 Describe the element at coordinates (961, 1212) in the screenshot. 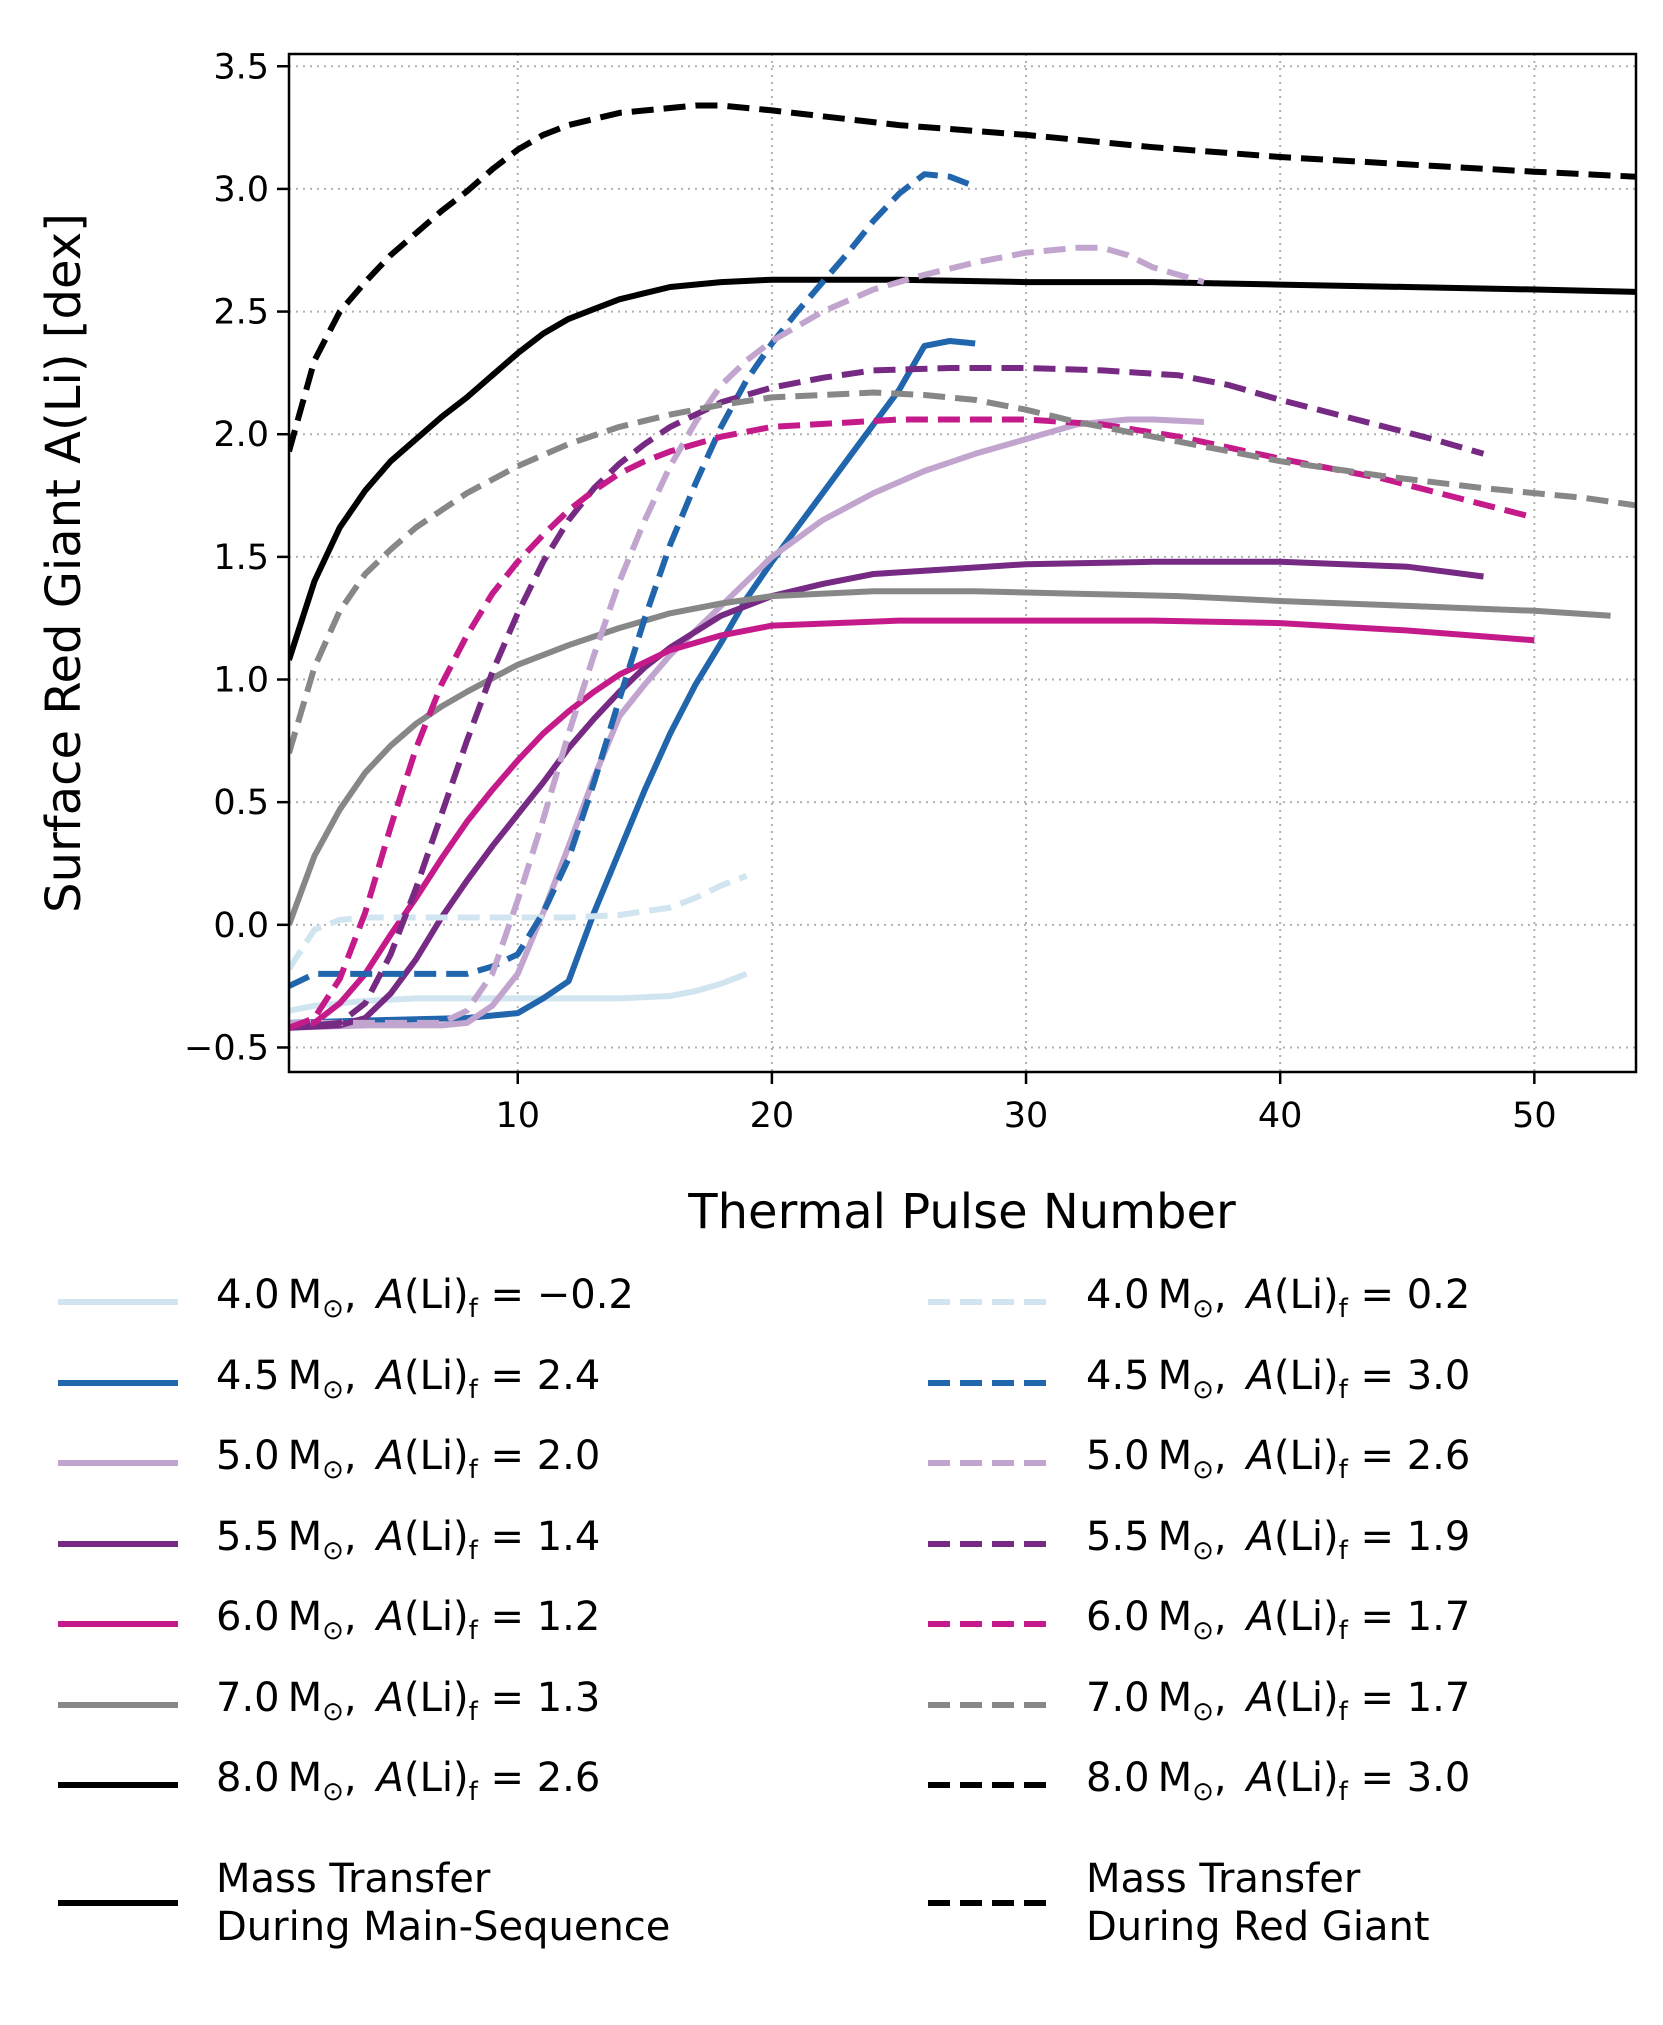

I see `x-axis-title: Thermal Pulse Number` at that location.